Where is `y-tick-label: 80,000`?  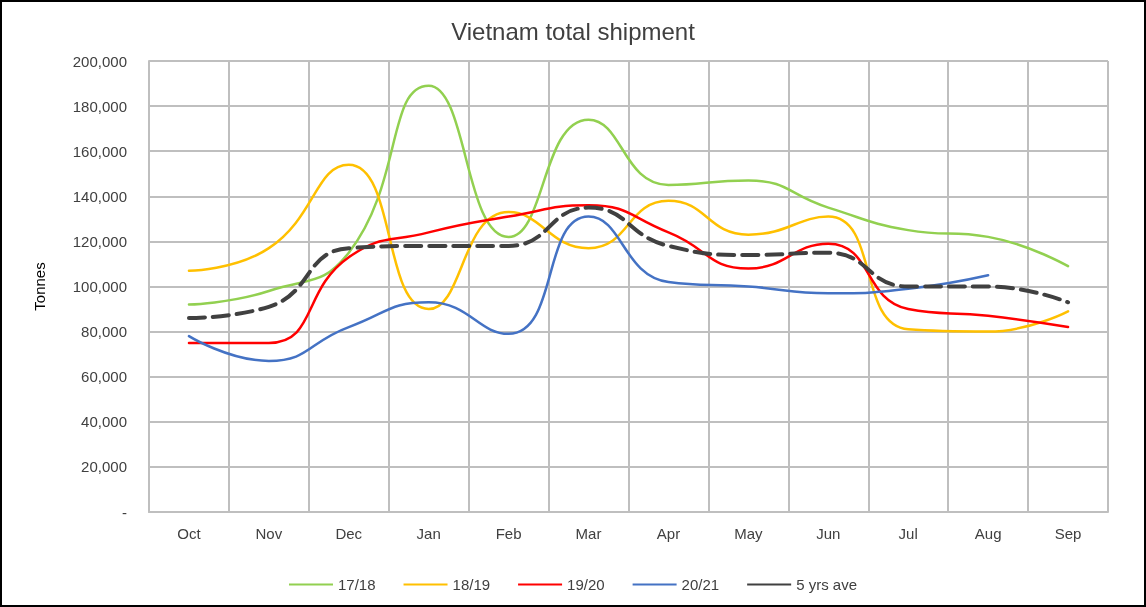
y-tick-label: 80,000 is located at coordinates (104, 332).